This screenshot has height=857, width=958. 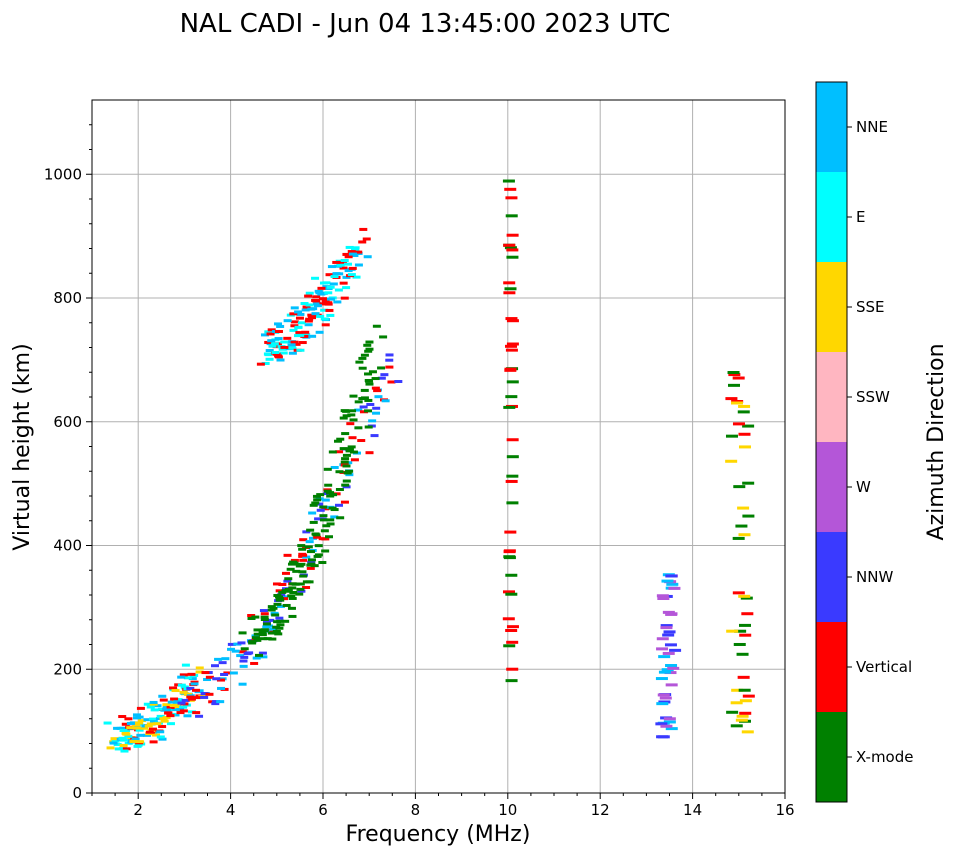 What do you see at coordinates (231, 810) in the screenshot?
I see `x-tick-label: 4` at bounding box center [231, 810].